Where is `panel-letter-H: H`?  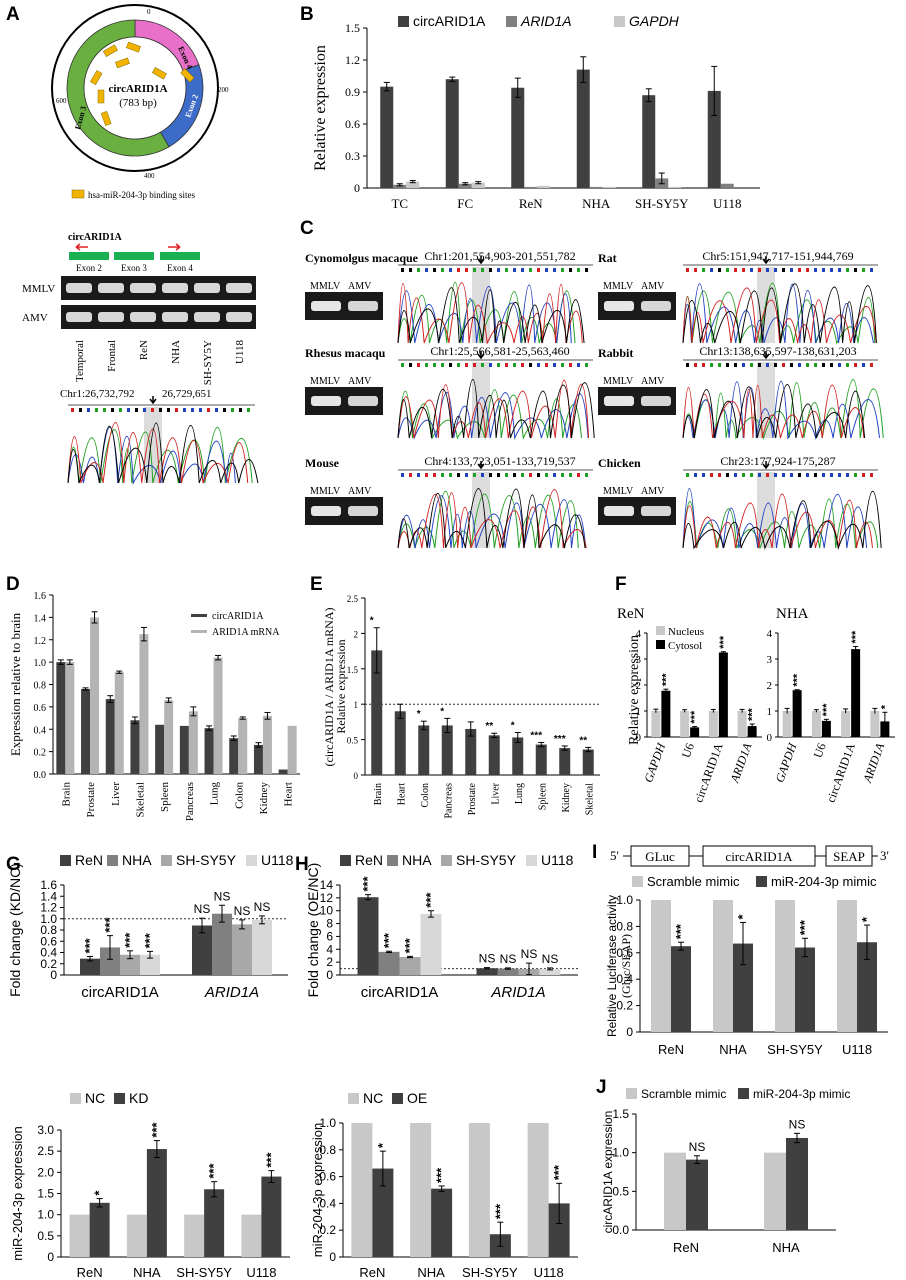 panel-letter-H: H is located at coordinates (302, 864).